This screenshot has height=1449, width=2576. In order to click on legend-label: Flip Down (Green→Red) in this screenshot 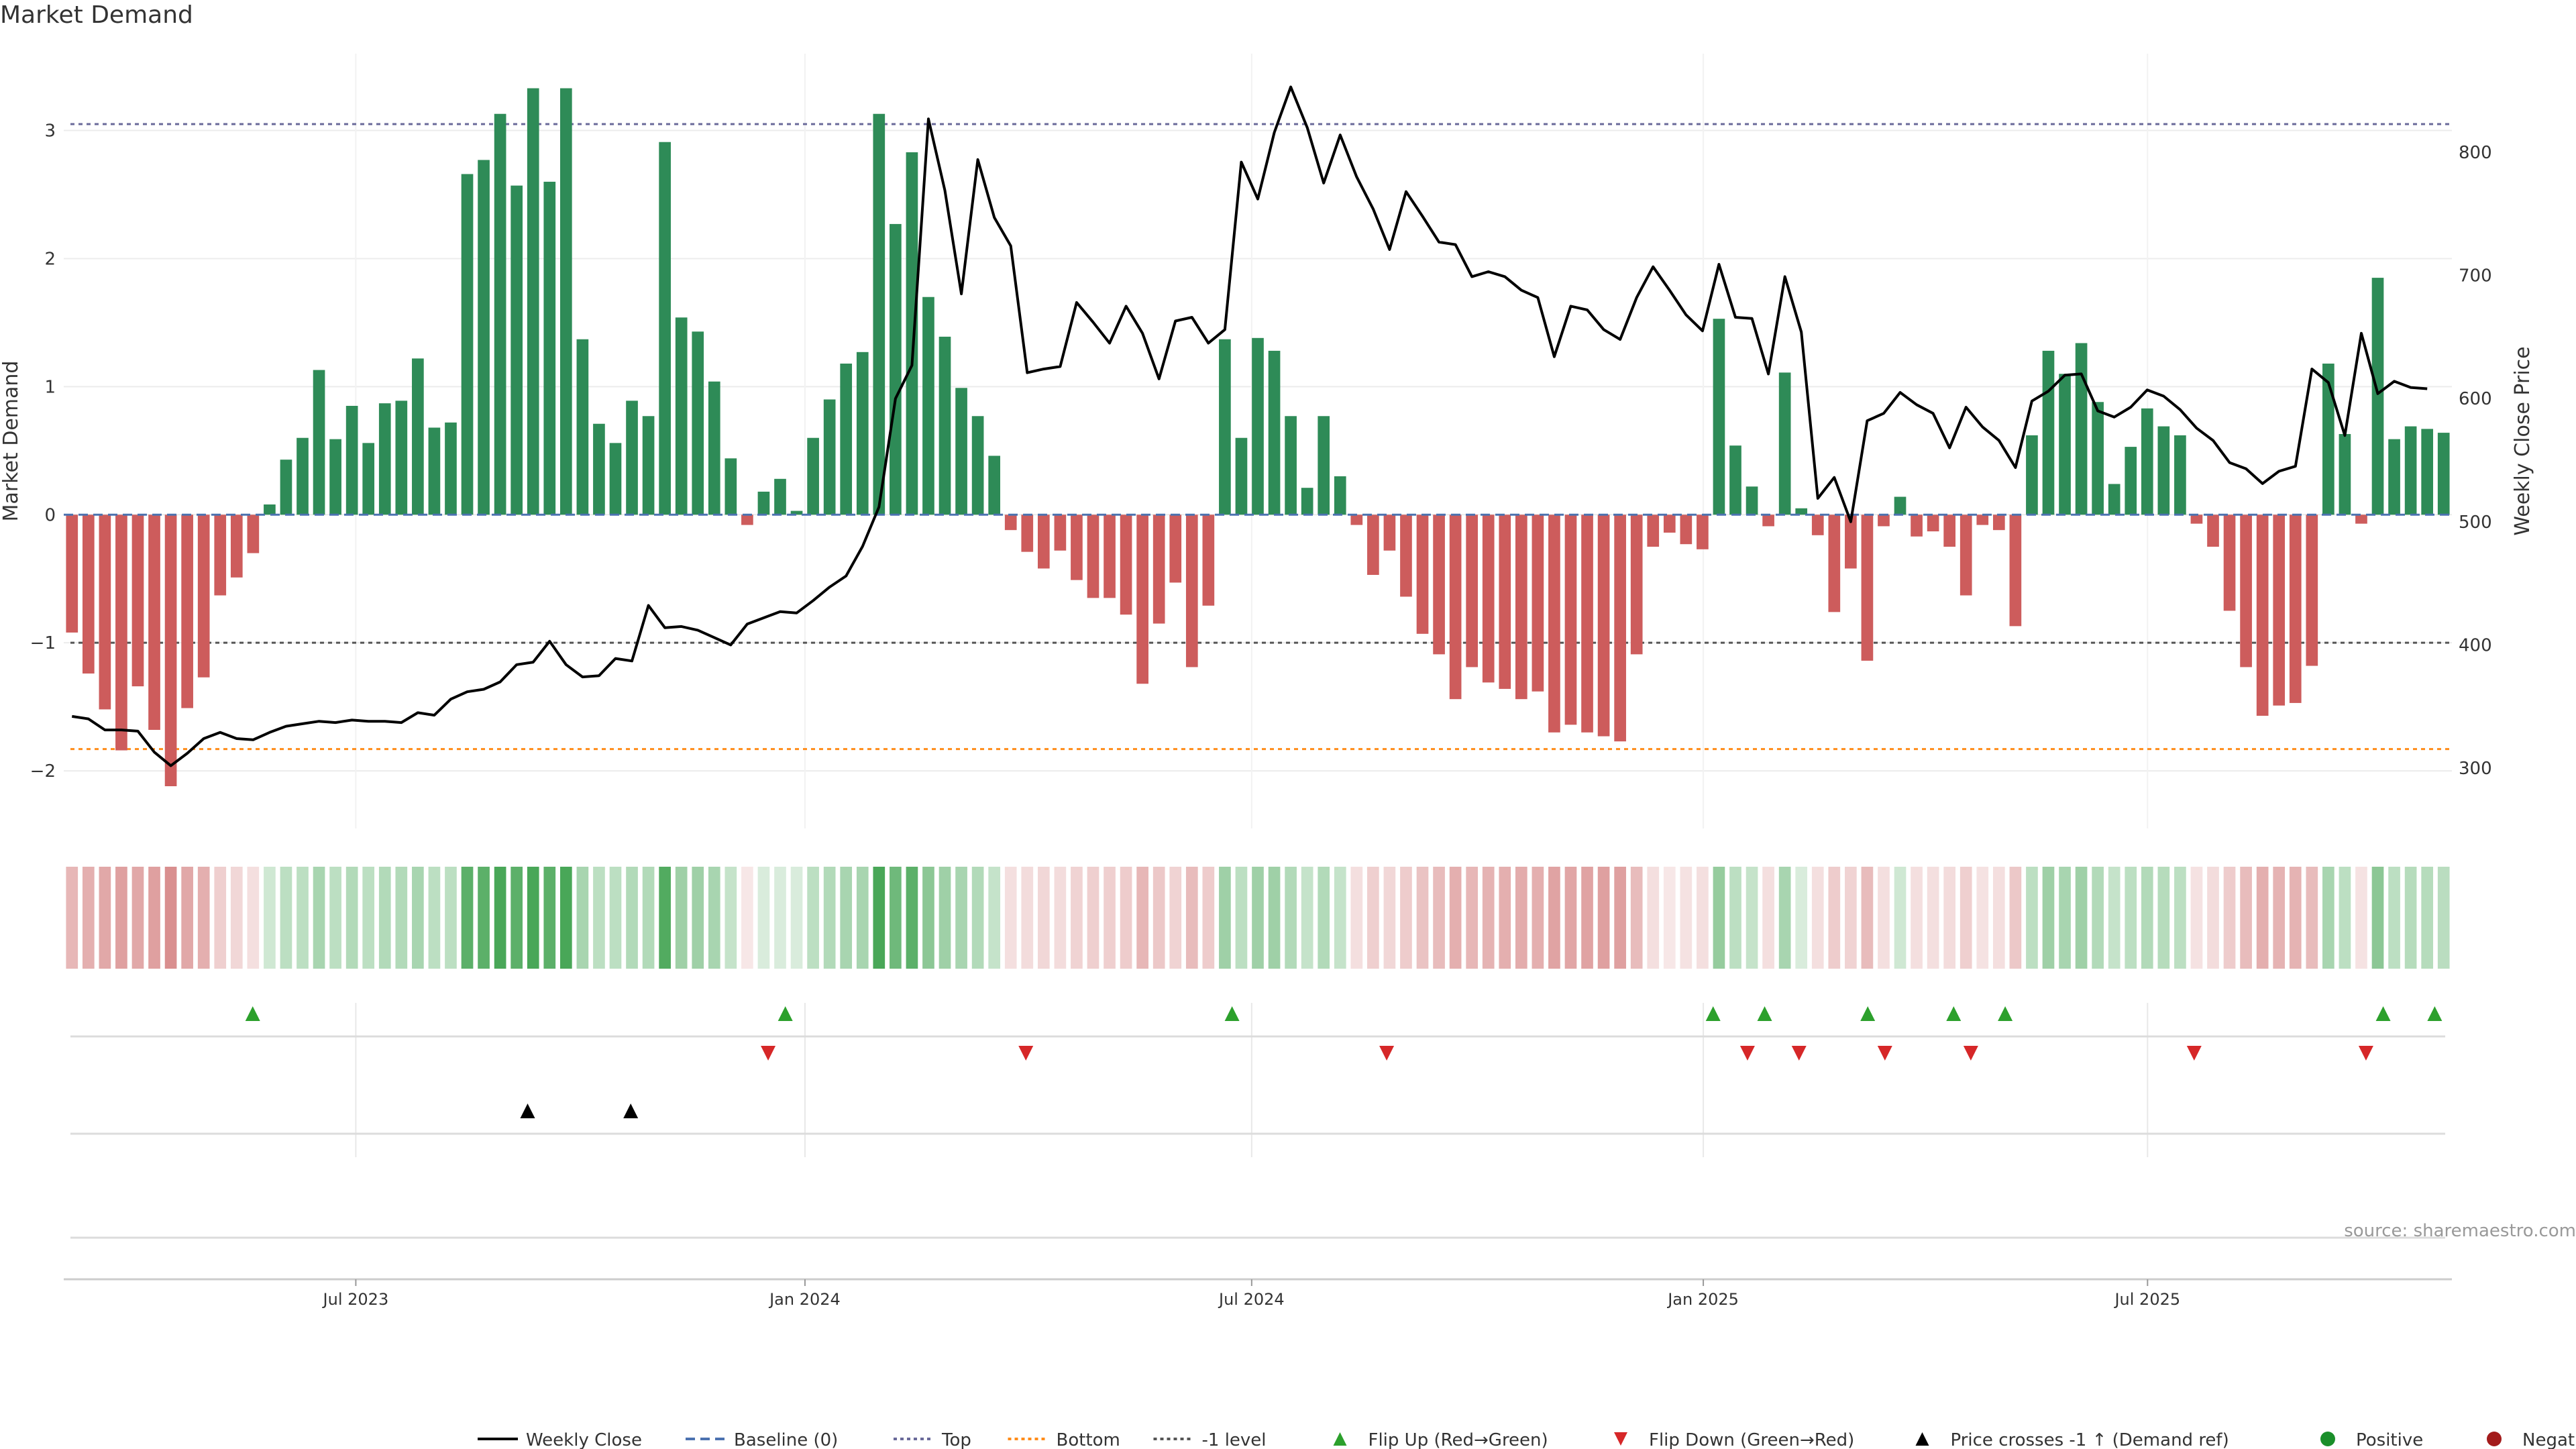, I will do `click(1751, 1439)`.